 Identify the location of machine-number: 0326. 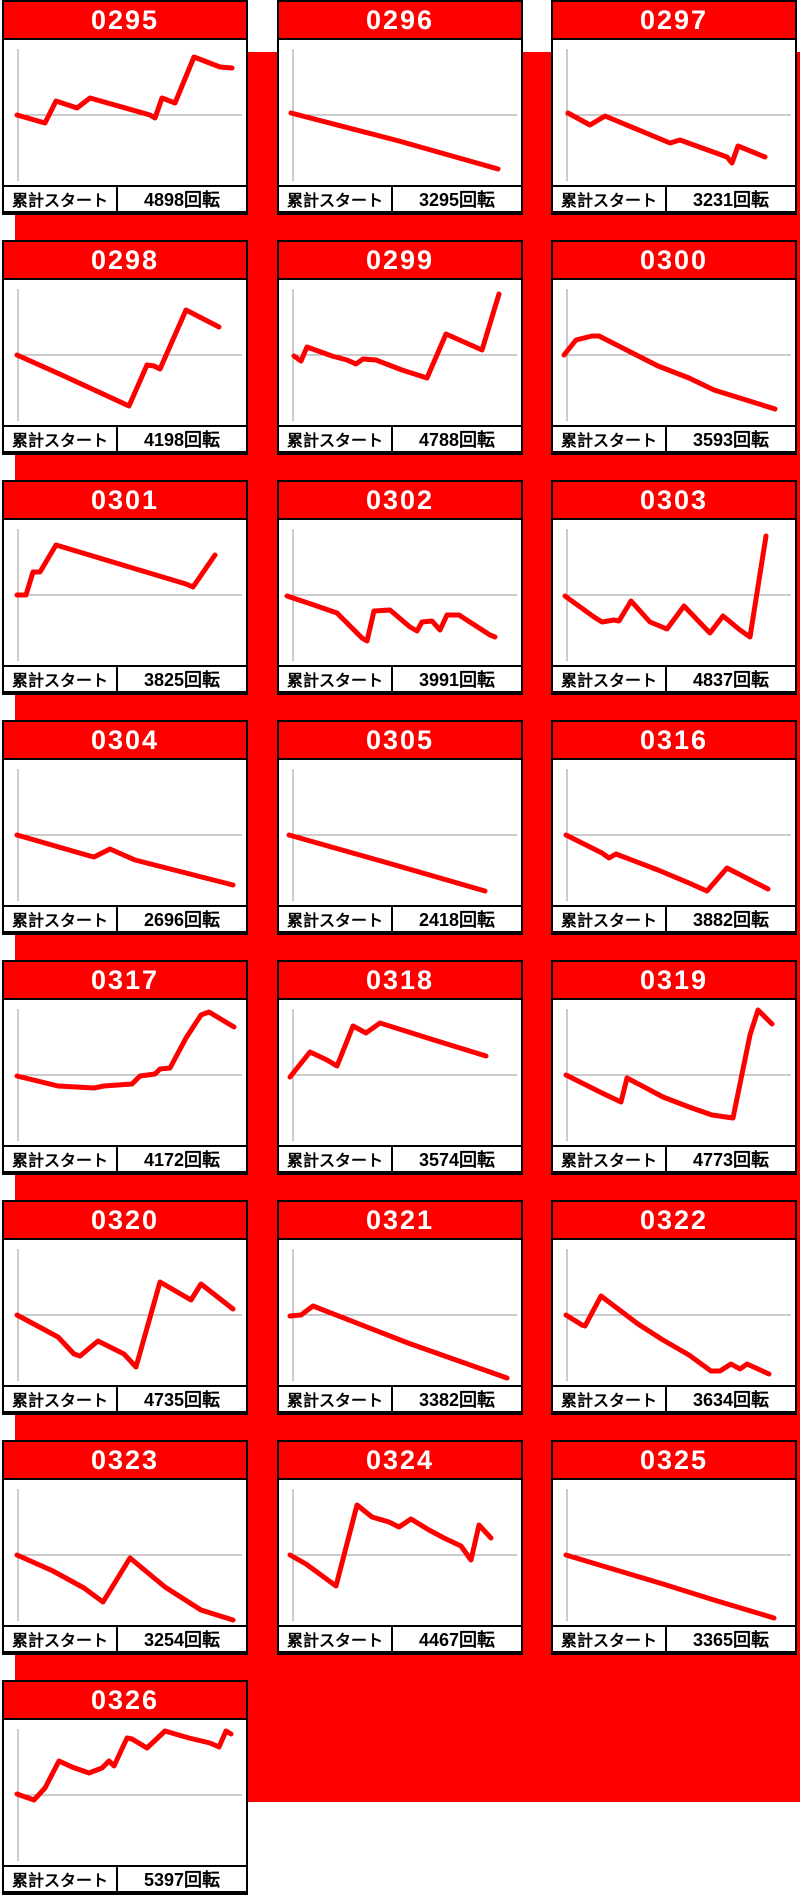
(125, 1701).